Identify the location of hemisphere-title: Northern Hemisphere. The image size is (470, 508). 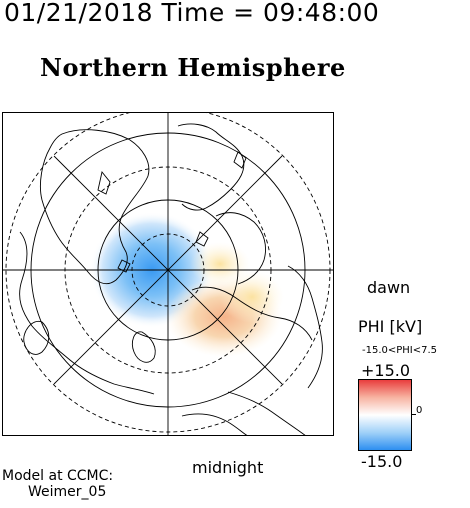
(193, 67).